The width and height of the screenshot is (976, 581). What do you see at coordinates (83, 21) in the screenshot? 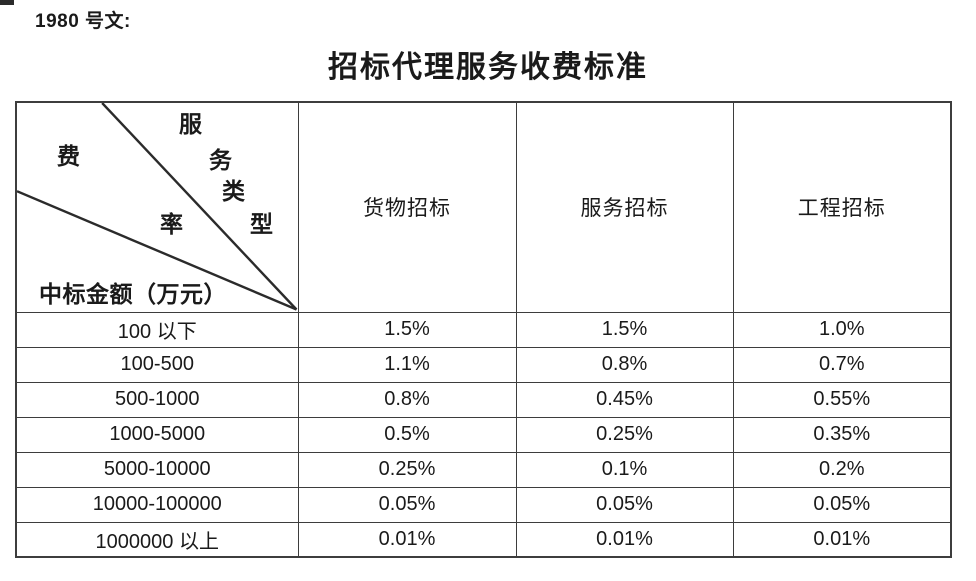
I see `doc-number-label: 1980 号文:` at bounding box center [83, 21].